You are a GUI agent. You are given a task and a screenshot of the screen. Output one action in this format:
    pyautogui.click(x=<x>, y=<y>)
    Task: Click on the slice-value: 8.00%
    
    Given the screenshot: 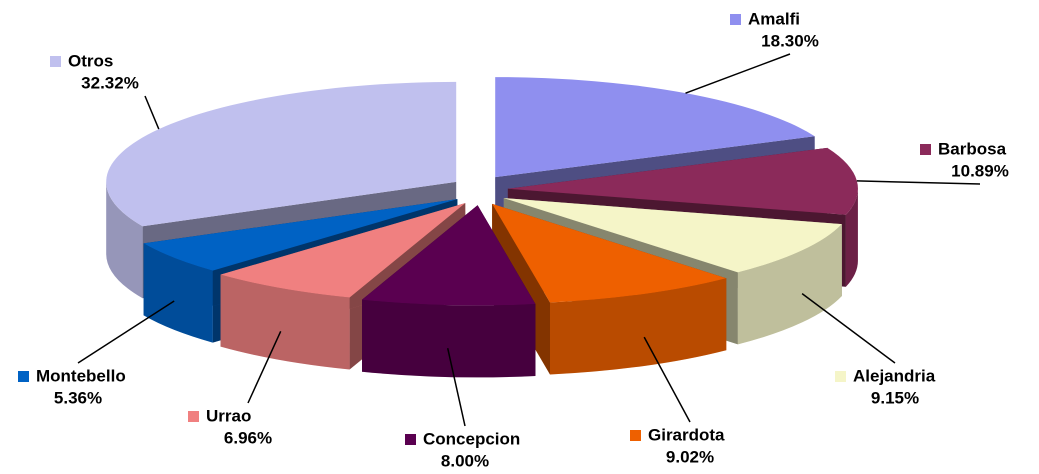 What is the action you would take?
    pyautogui.click(x=465, y=460)
    